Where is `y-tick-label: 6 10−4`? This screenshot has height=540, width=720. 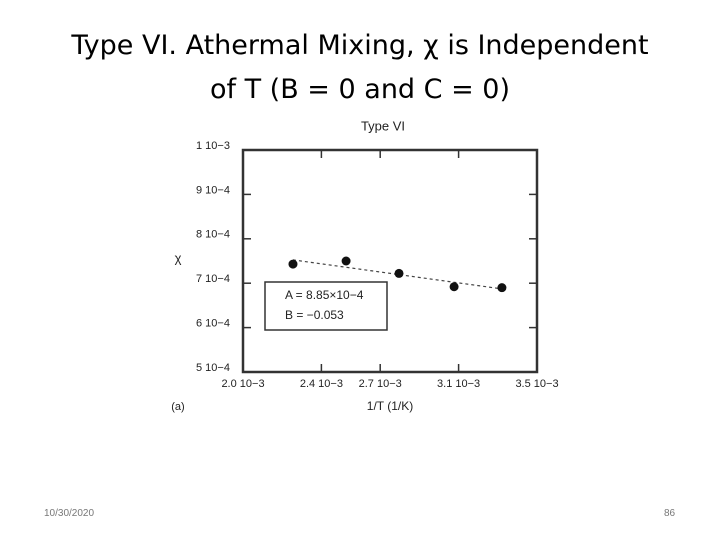 y-tick-label: 6 10−4 is located at coordinates (213, 324).